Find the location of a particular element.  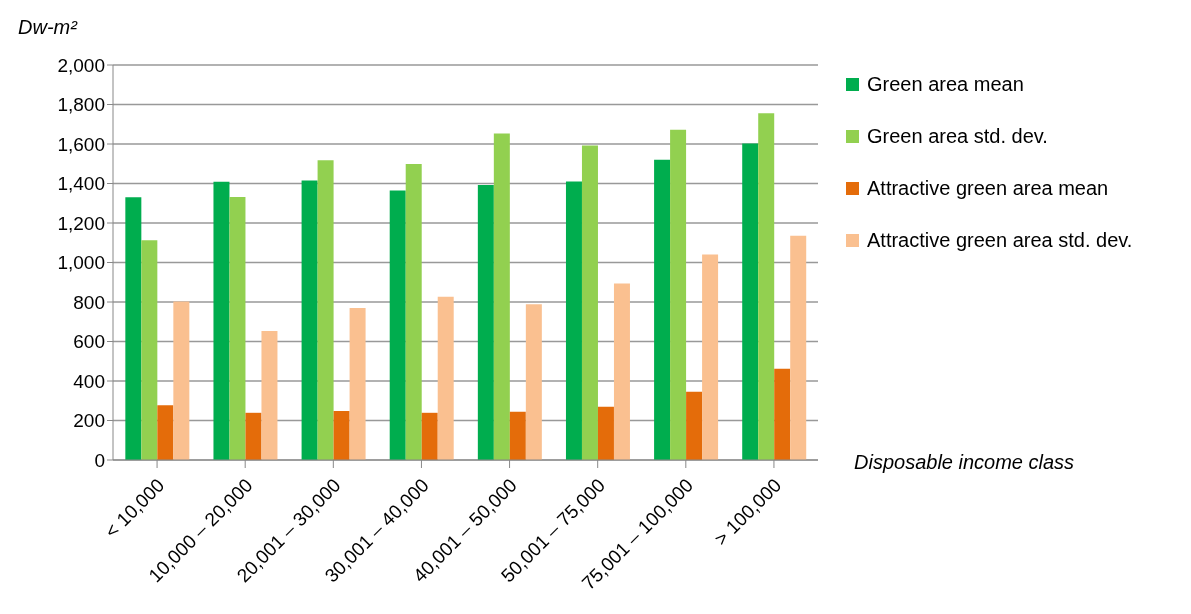

y-tick-label: 1,200 is located at coordinates (81, 223).